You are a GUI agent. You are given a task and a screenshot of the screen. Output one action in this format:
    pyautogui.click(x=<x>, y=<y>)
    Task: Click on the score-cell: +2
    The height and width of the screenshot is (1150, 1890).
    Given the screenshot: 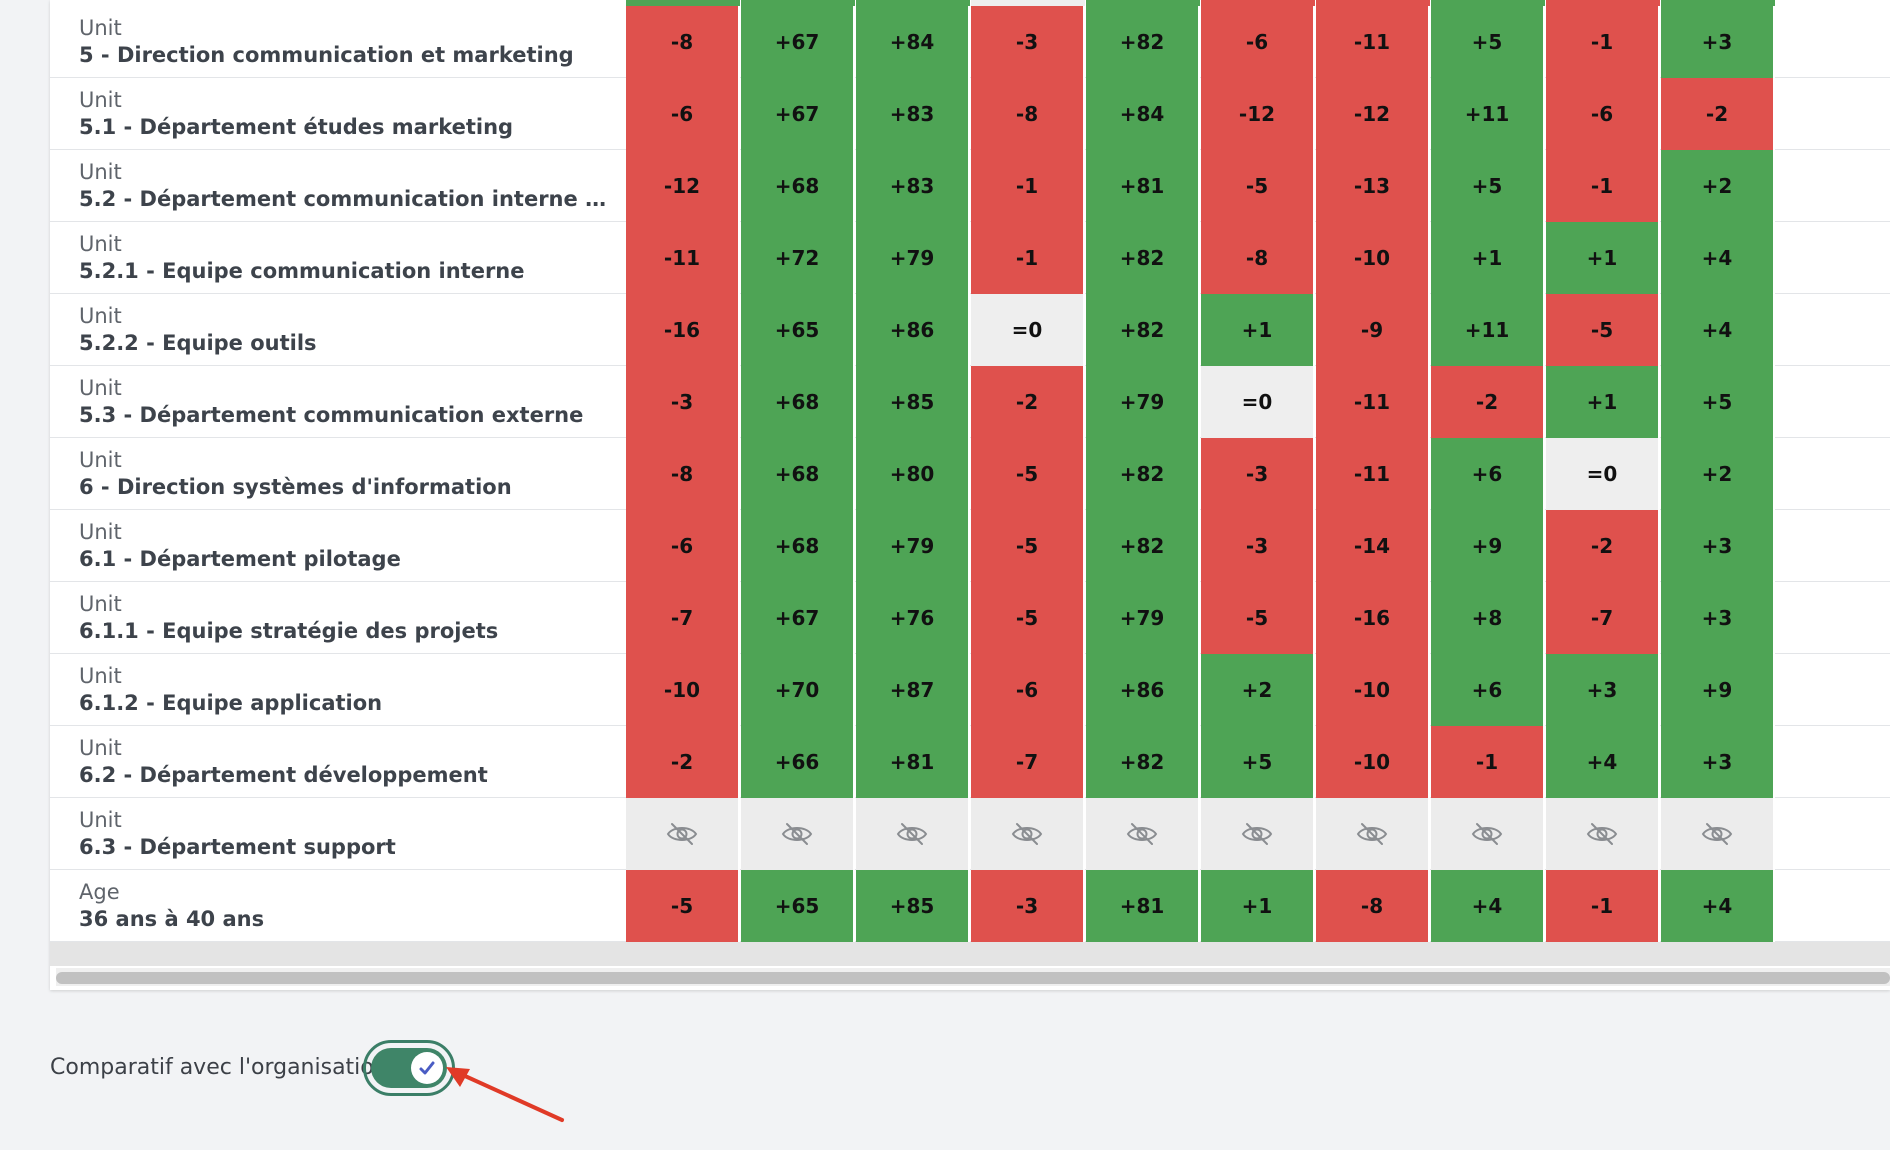 What is the action you would take?
    pyautogui.click(x=1718, y=186)
    